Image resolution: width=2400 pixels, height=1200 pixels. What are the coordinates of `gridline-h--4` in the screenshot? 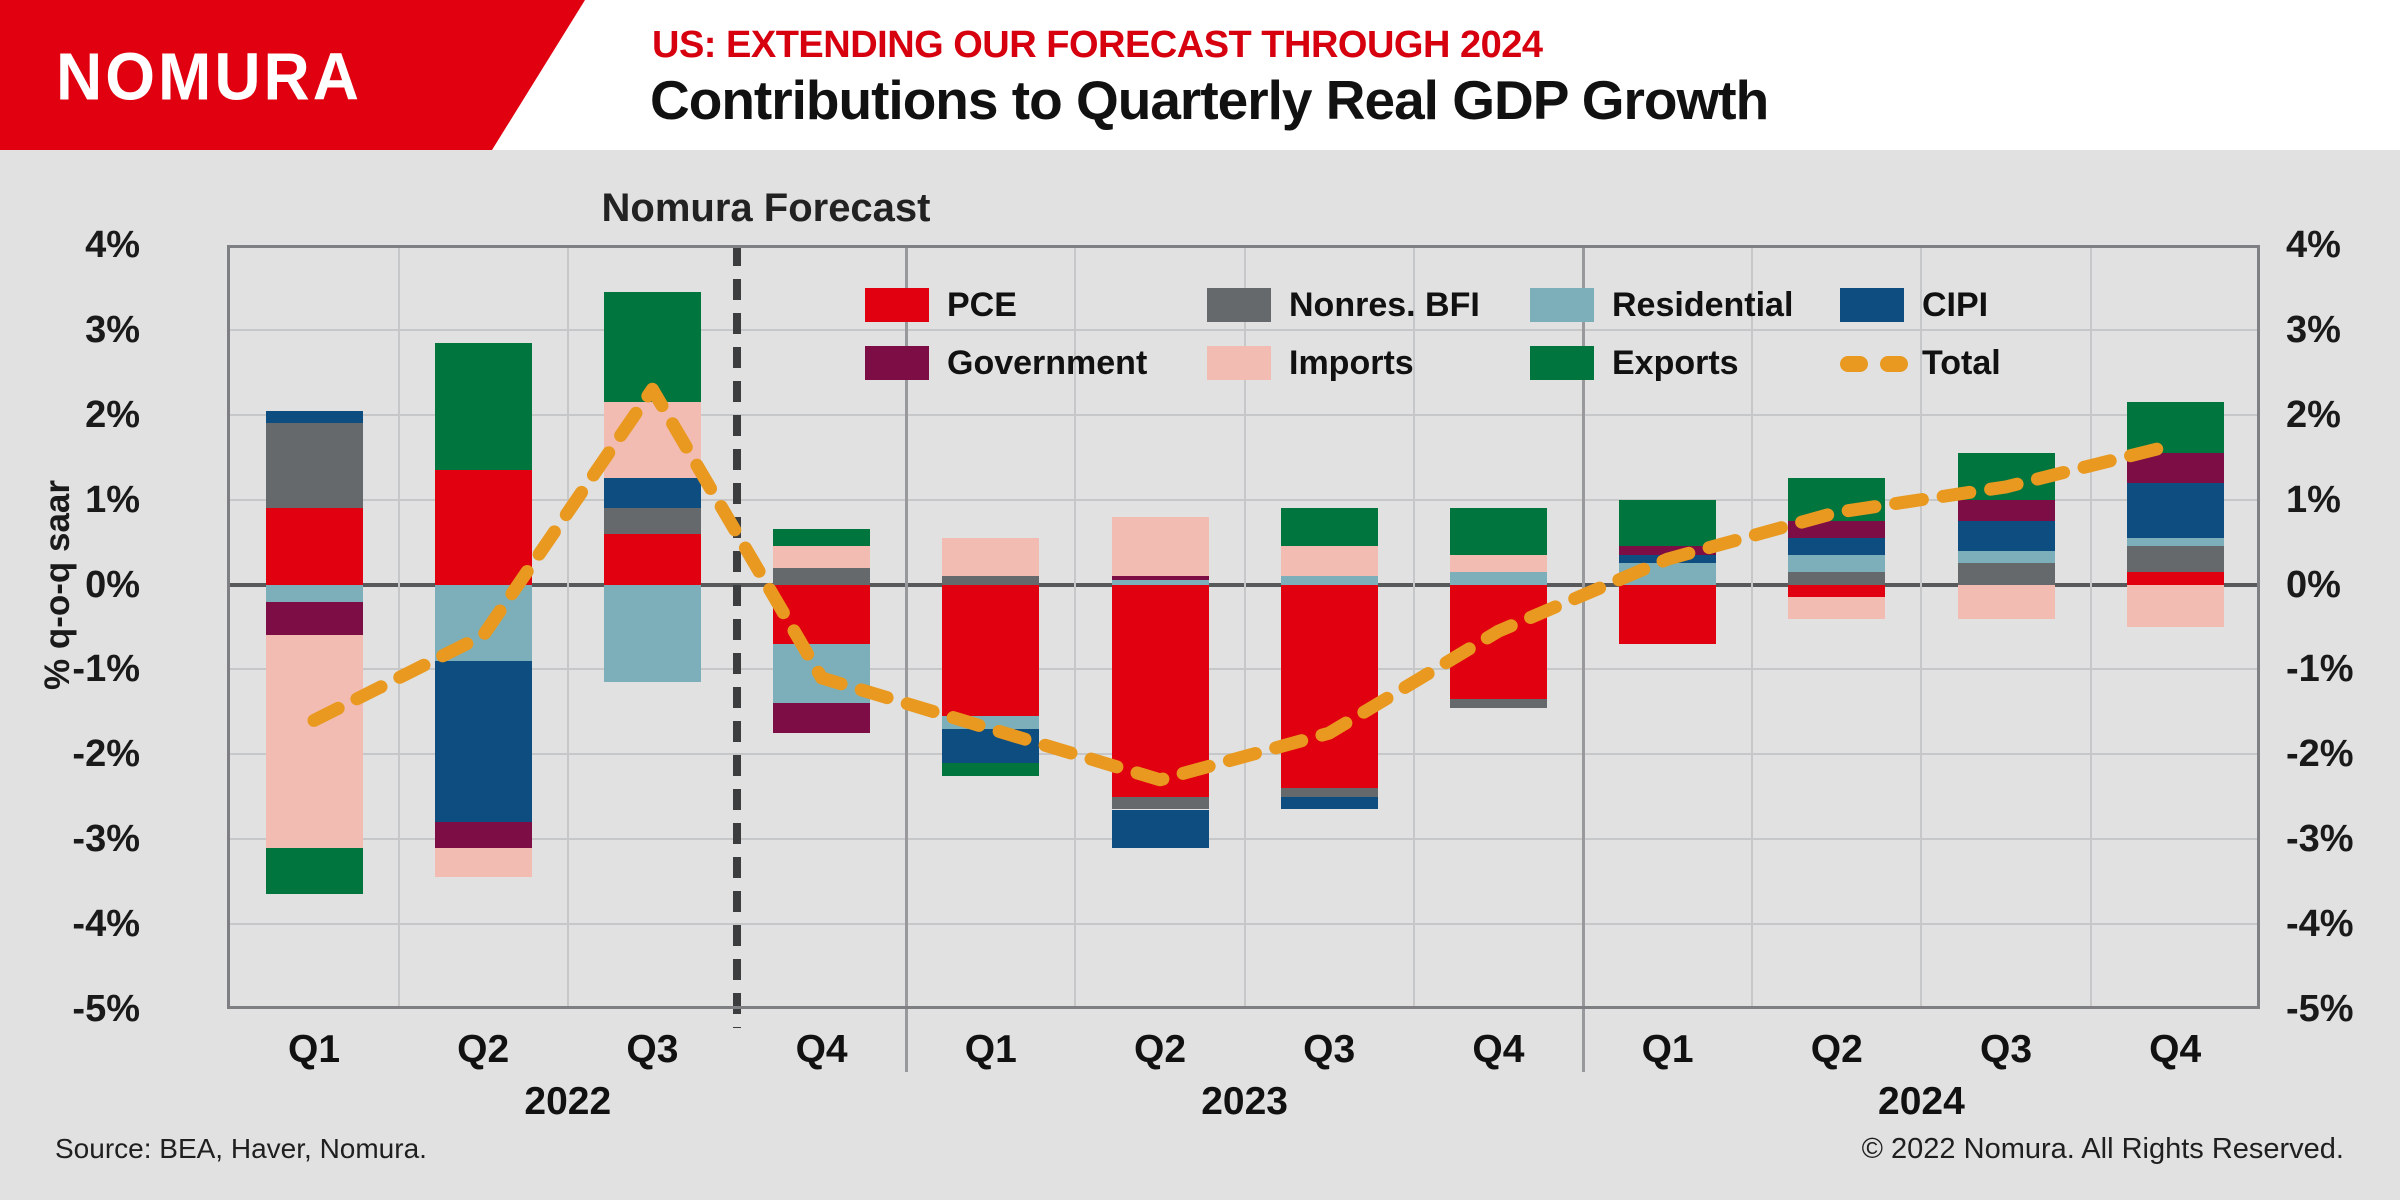 It's located at (1243, 924).